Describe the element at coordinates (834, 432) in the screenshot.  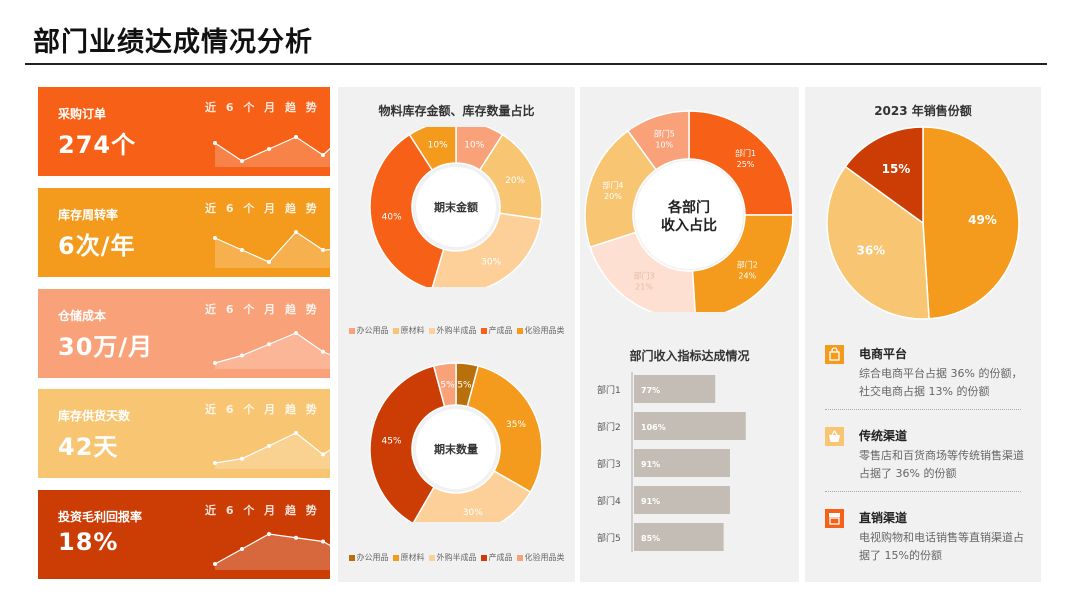
I see `basket-handle` at that location.